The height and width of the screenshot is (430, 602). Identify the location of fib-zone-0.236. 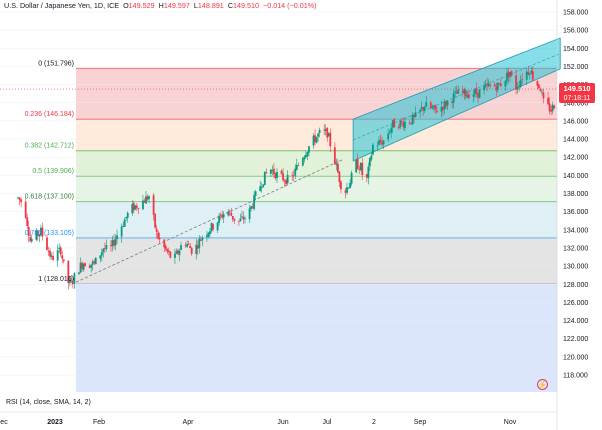
(316, 135).